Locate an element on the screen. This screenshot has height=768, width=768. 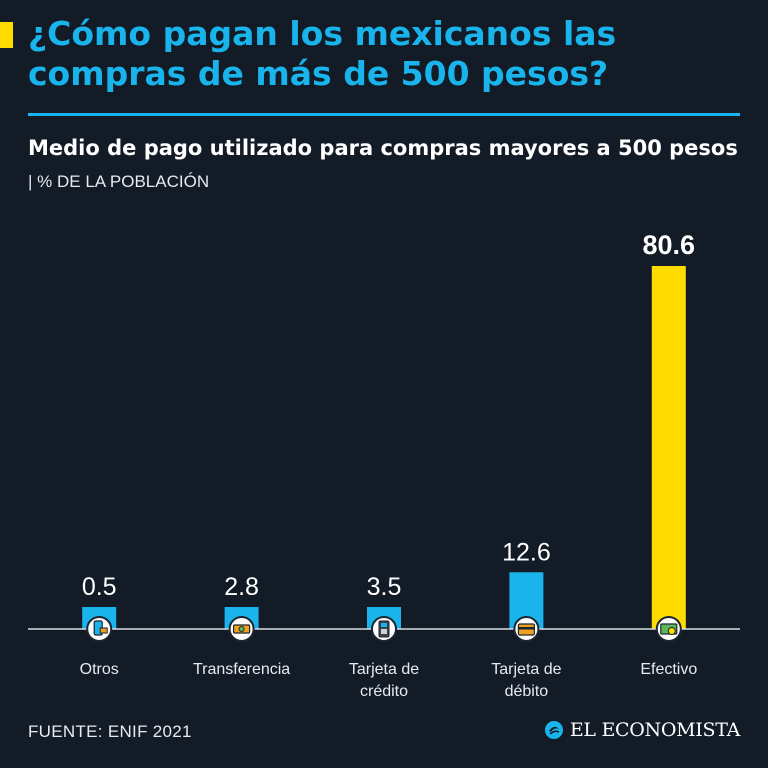
category-label: Otros is located at coordinates (99, 669).